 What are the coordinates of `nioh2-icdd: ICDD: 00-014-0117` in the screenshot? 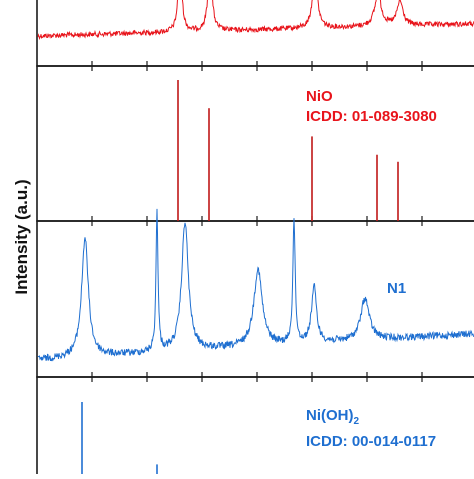 It's located at (371, 441).